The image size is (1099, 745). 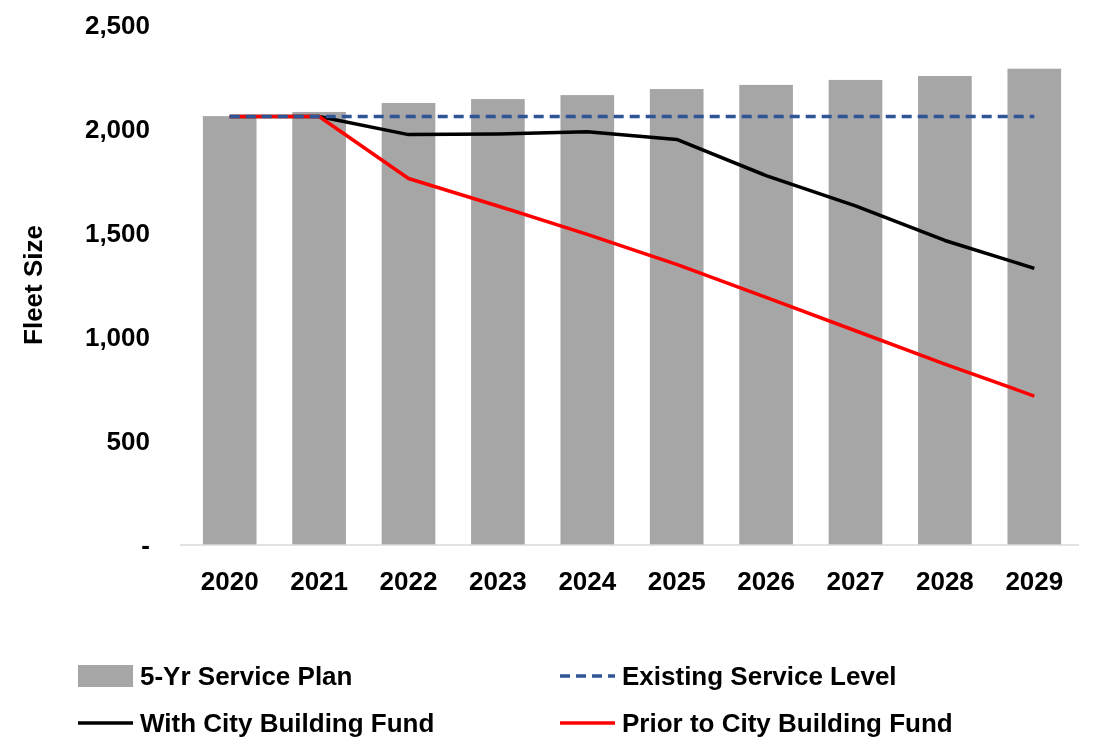 I want to click on x-tick-label: 2025, so click(x=676, y=581).